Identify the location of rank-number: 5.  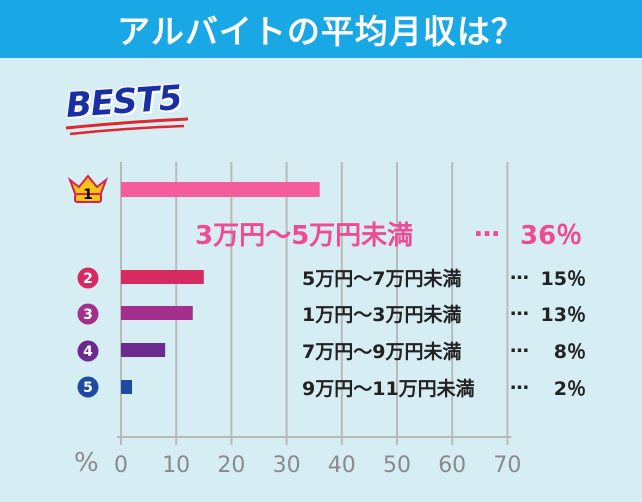
(88, 388).